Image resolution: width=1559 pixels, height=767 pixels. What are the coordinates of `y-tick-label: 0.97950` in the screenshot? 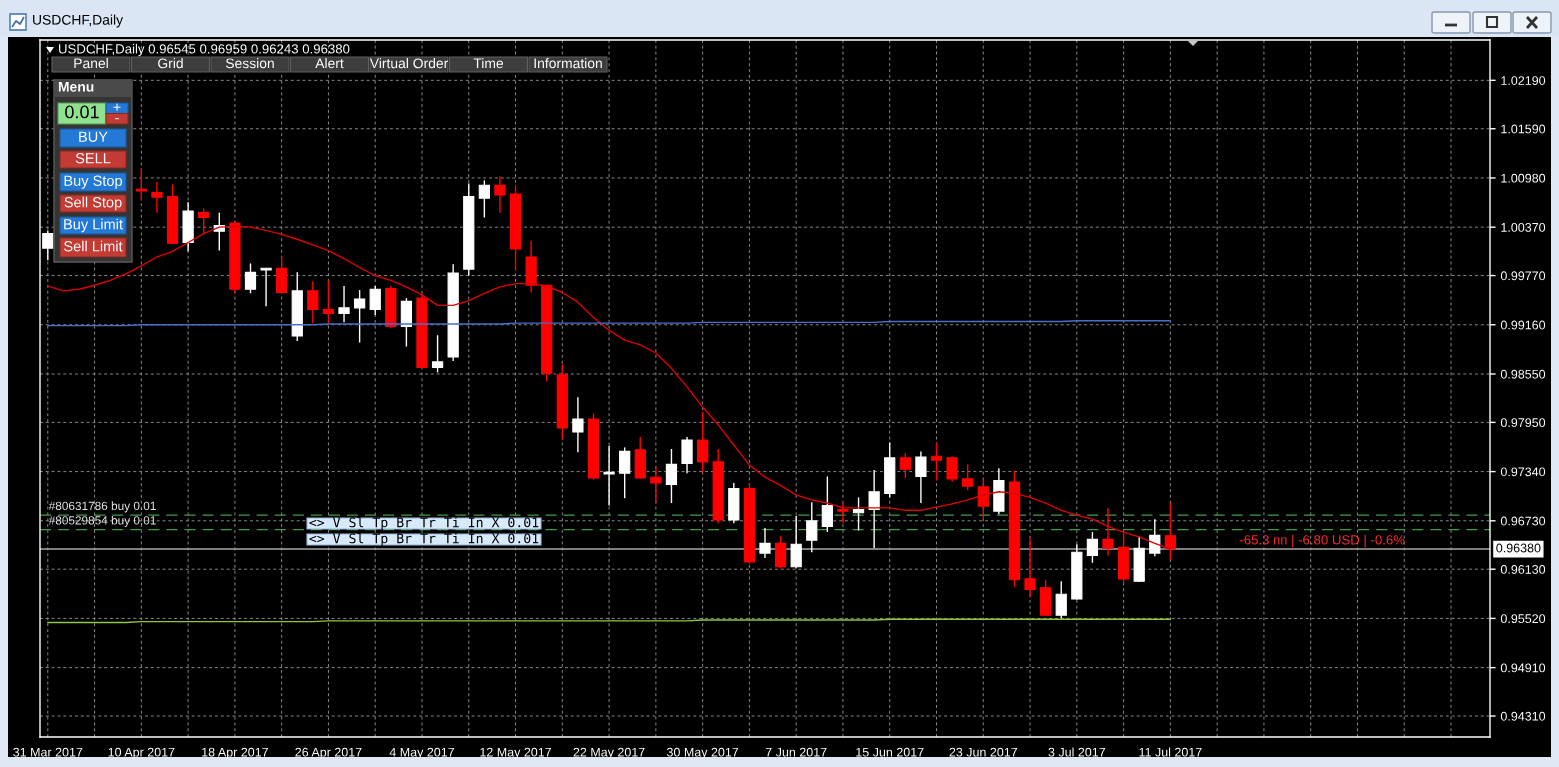 It's located at (1523, 423).